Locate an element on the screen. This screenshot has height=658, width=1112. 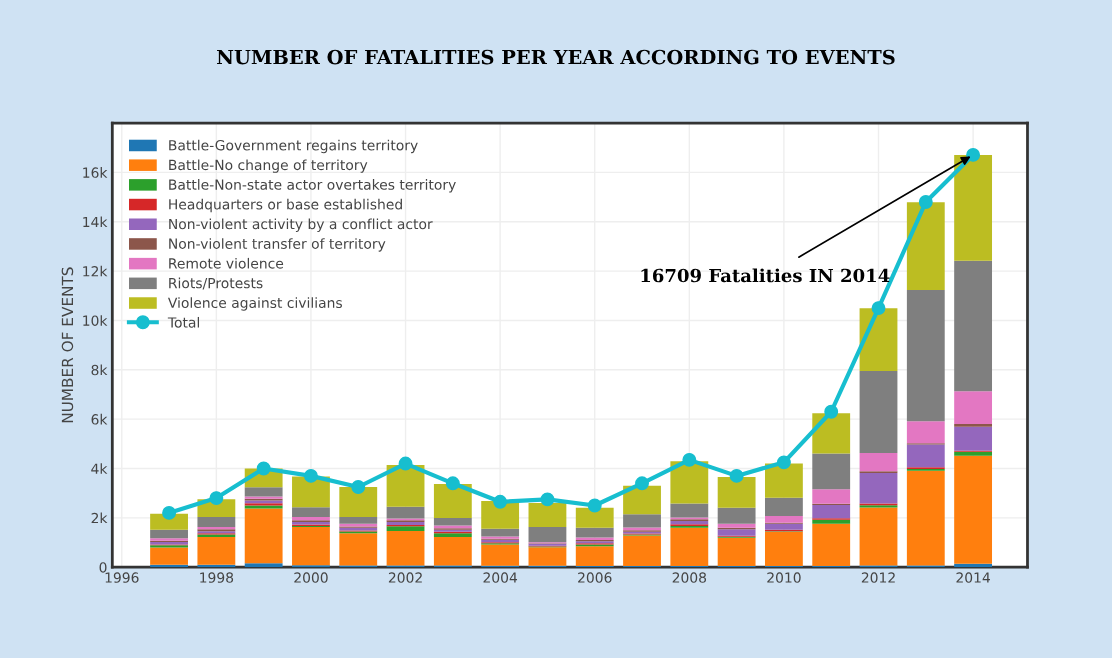
y-tick-label: 2k is located at coordinates (99, 518).